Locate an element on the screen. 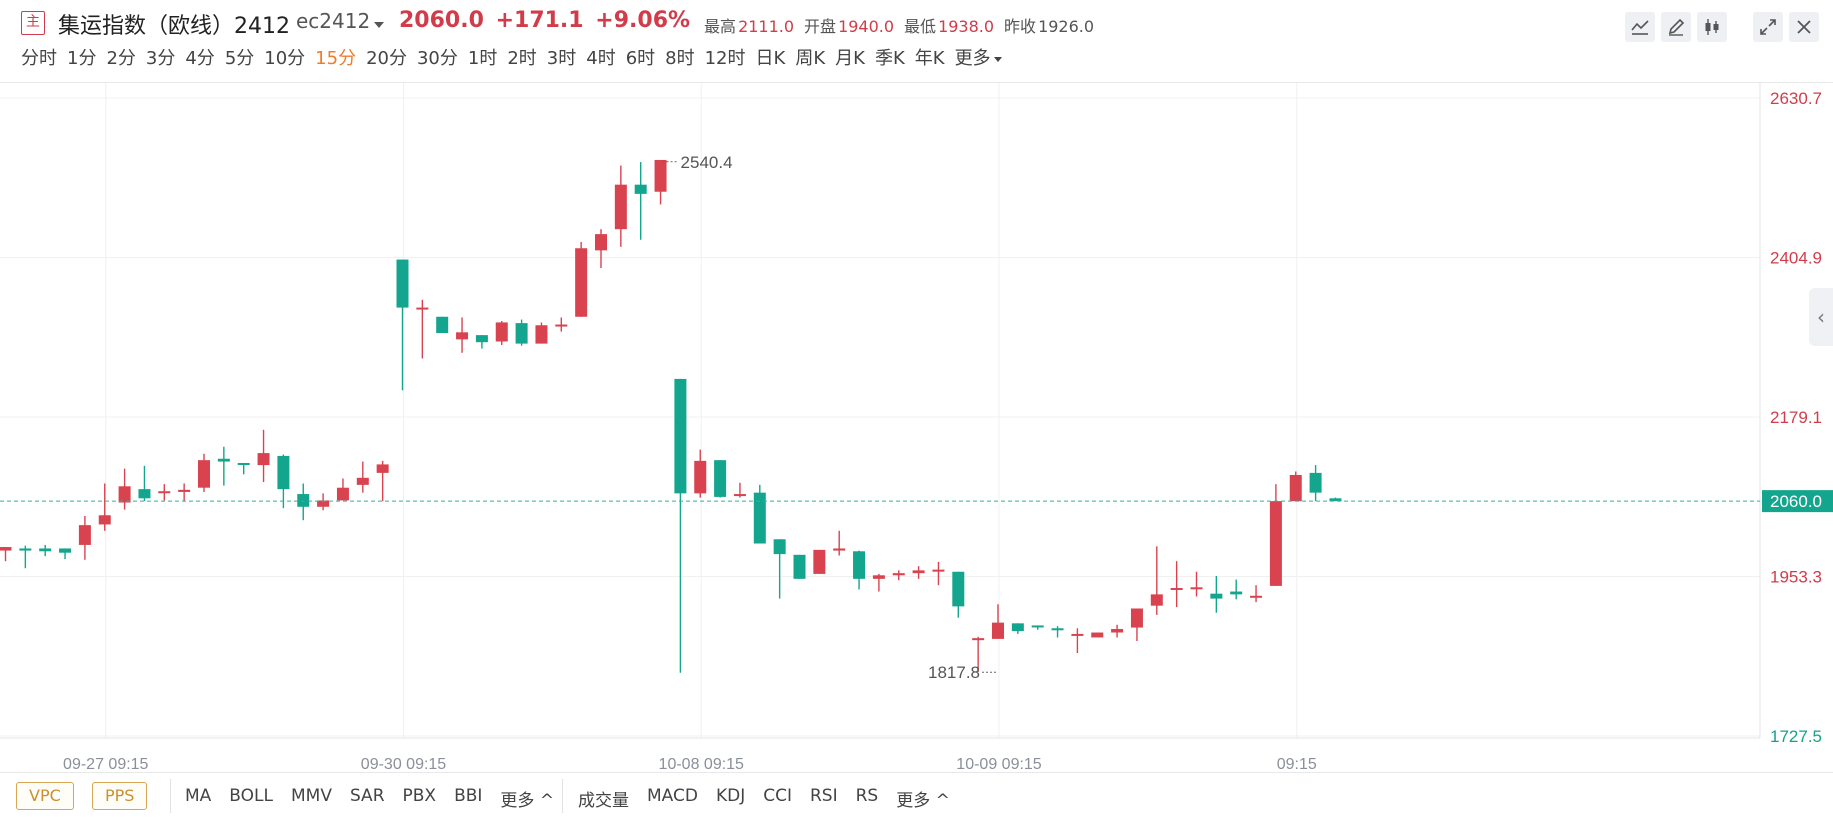 The height and width of the screenshot is (817, 1833). chevron-left-icon: ‹ is located at coordinates (1821, 317).